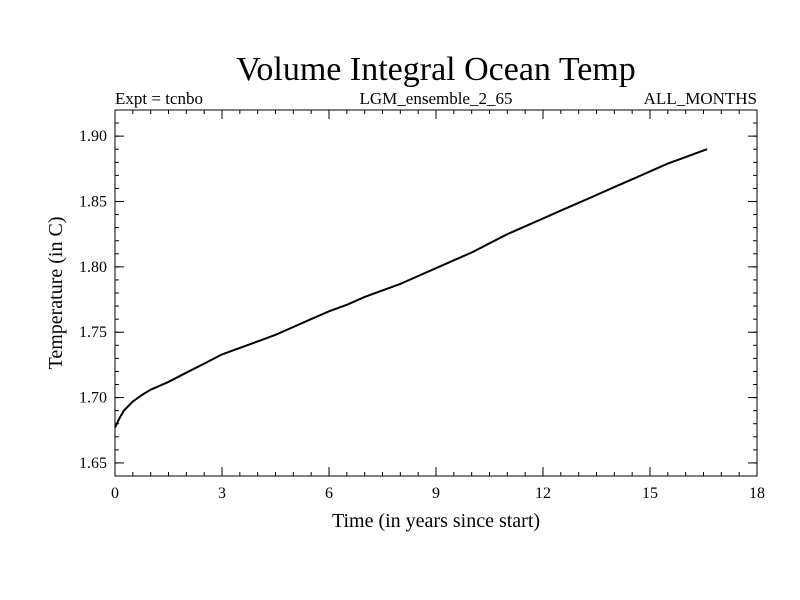 Image resolution: width=800 pixels, height=600 pixels. Describe the element at coordinates (93, 136) in the screenshot. I see `y-tick-label: 1.90` at that location.